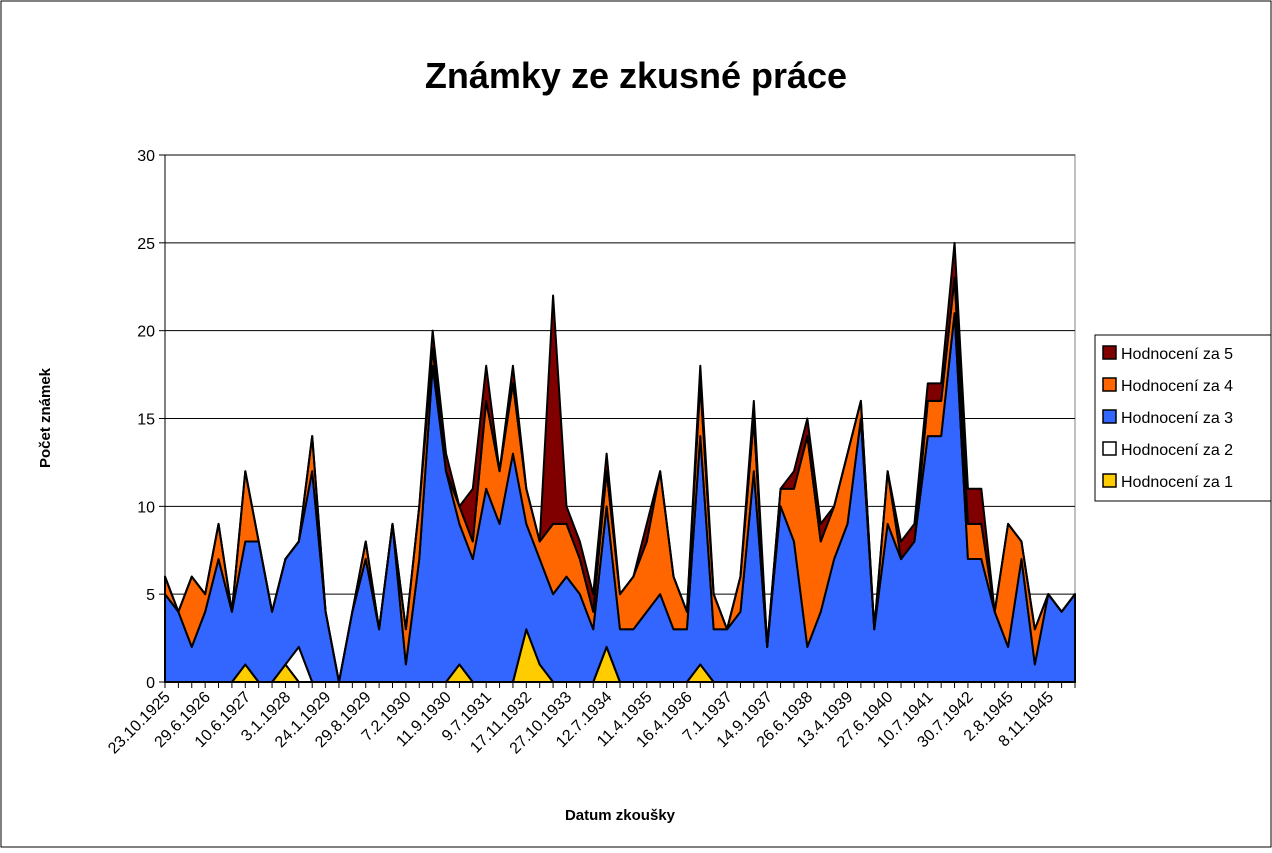  I want to click on y-tick-label: 15, so click(146, 420).